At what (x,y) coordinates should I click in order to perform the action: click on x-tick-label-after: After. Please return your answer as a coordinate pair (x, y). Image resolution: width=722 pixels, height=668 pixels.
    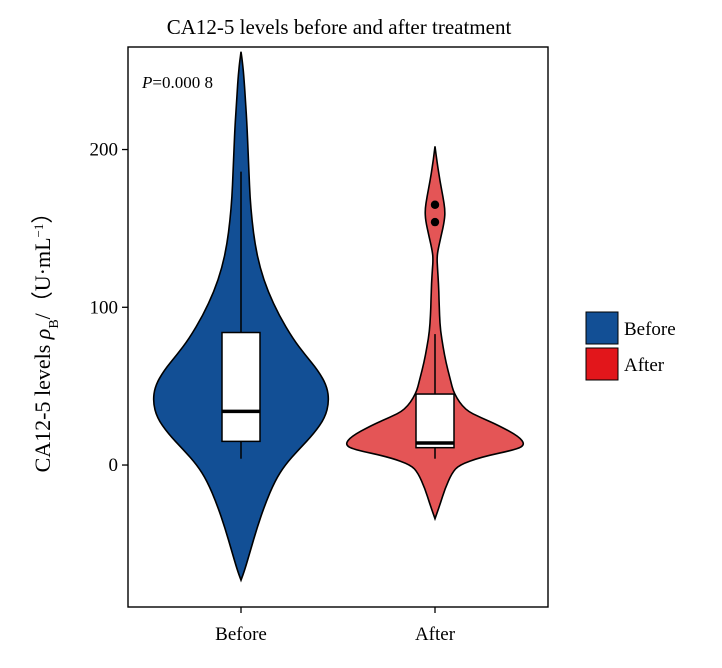
    Looking at the image, I should click on (435, 634).